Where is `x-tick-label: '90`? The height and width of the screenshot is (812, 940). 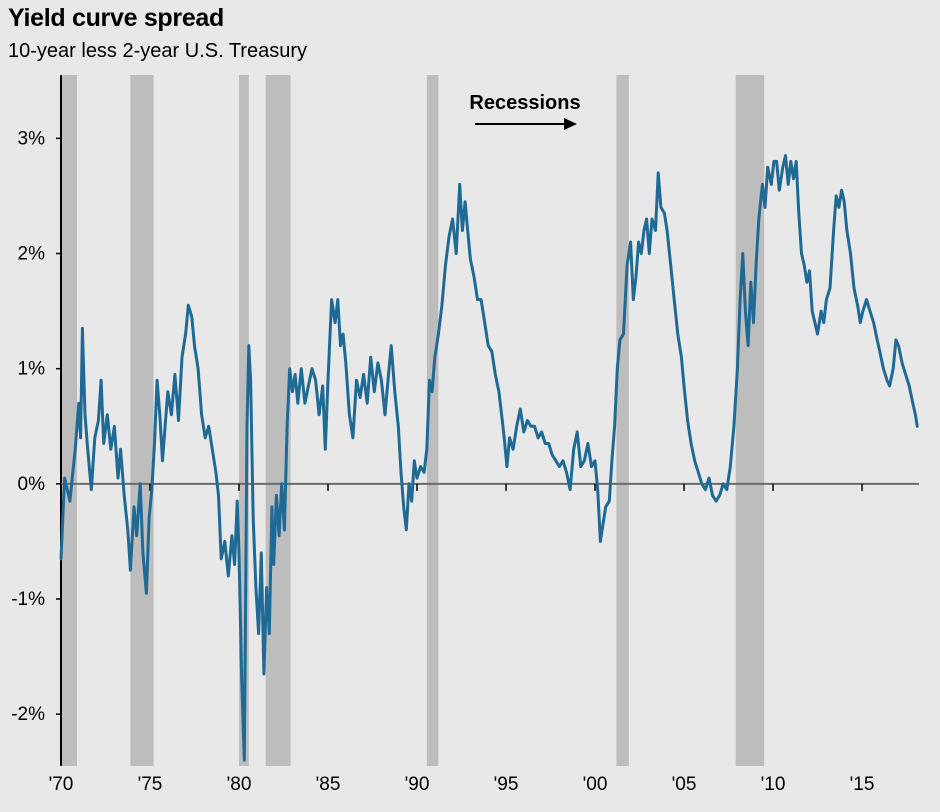
x-tick-label: '90 is located at coordinates (417, 784).